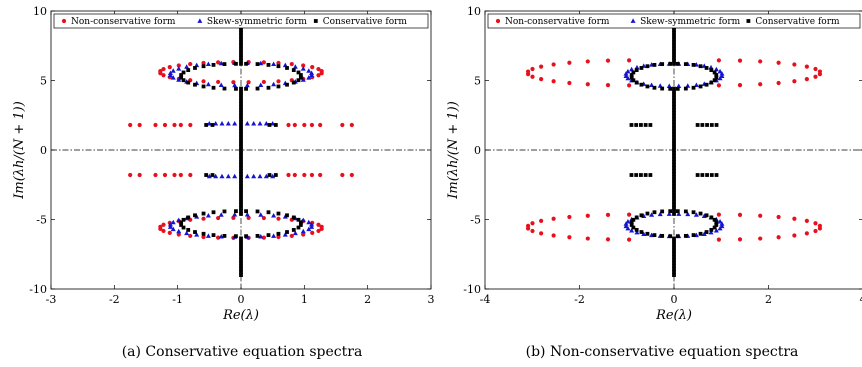 Image resolution: width=862 pixels, height=367 pixels. What do you see at coordinates (674, 299) in the screenshot?
I see `x-tick-label: 0` at bounding box center [674, 299].